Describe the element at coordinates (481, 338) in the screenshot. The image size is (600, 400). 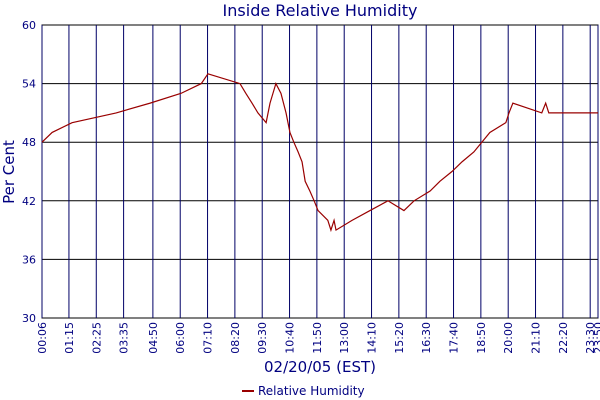
I see `x-tick-label: 18:50` at that location.